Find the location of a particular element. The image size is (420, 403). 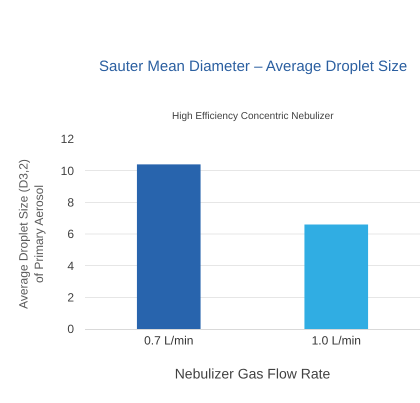

y-tick-label: 10 is located at coordinates (67, 171).